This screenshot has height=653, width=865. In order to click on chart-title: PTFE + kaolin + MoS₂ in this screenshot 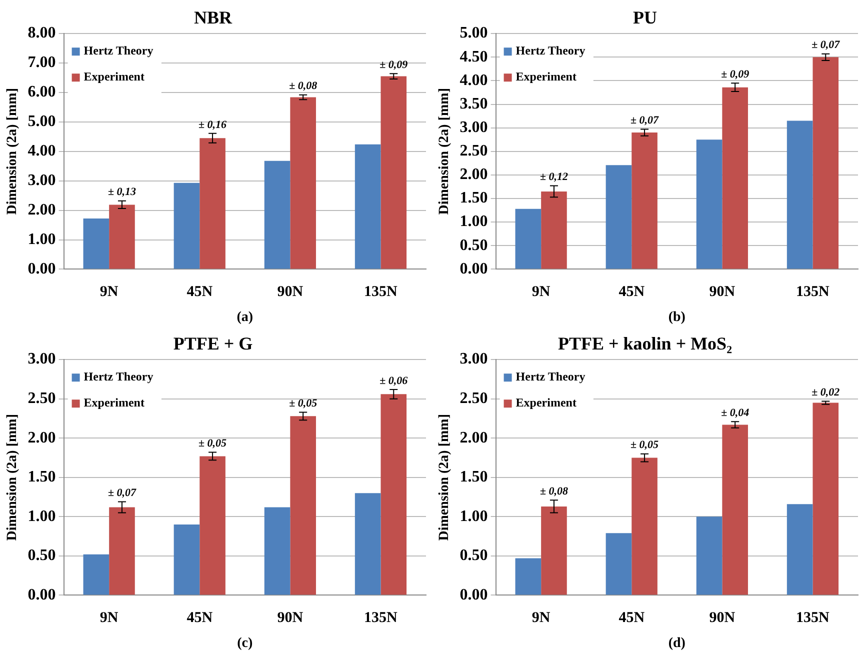, I will do `click(645, 343)`.